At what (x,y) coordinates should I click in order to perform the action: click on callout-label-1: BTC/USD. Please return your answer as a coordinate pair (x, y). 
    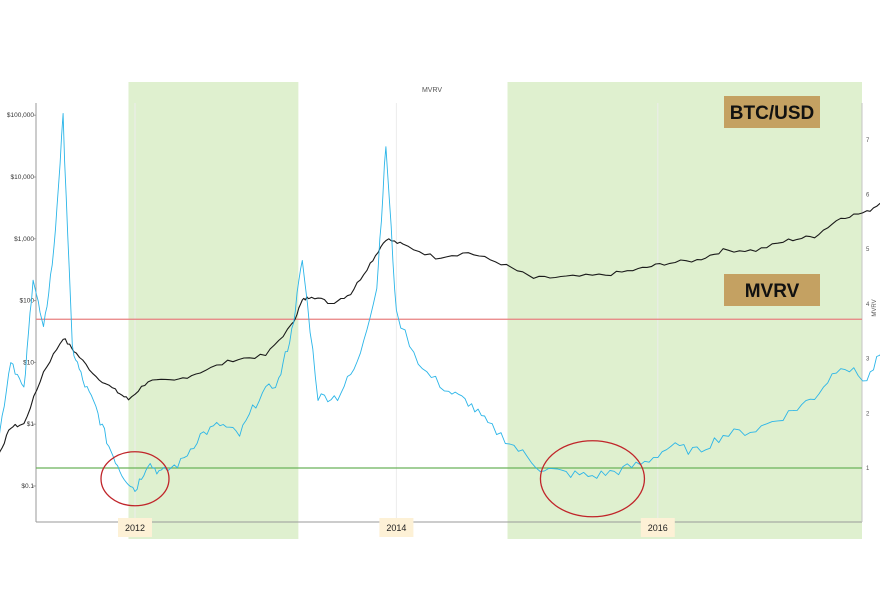
    Looking at the image, I should click on (772, 113).